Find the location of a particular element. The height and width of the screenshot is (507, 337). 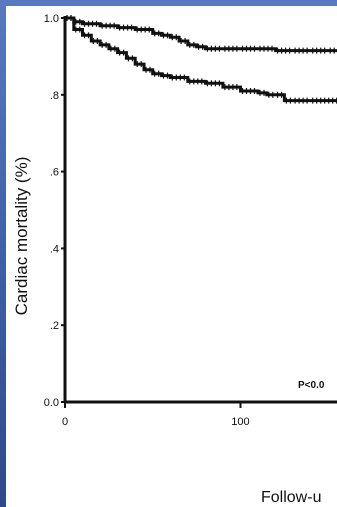

y-tick-label: 1.0 is located at coordinates (51, 19).